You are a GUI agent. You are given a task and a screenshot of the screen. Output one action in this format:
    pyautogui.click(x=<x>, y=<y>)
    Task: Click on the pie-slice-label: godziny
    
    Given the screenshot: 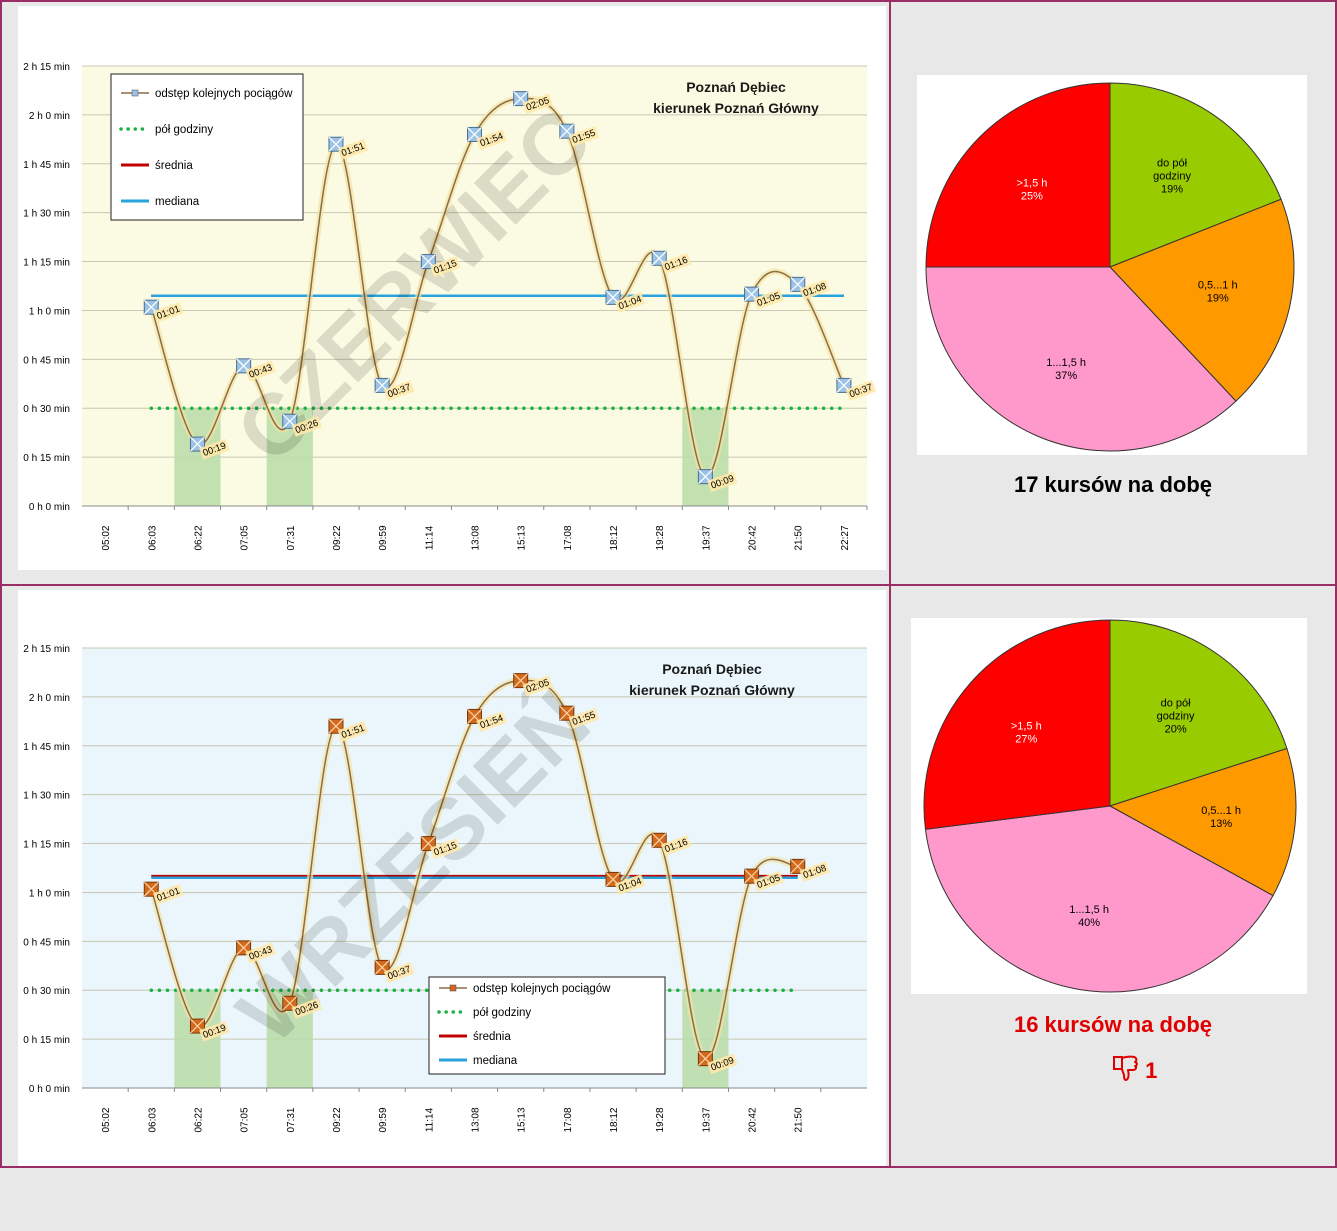 What is the action you would take?
    pyautogui.click(x=1176, y=717)
    